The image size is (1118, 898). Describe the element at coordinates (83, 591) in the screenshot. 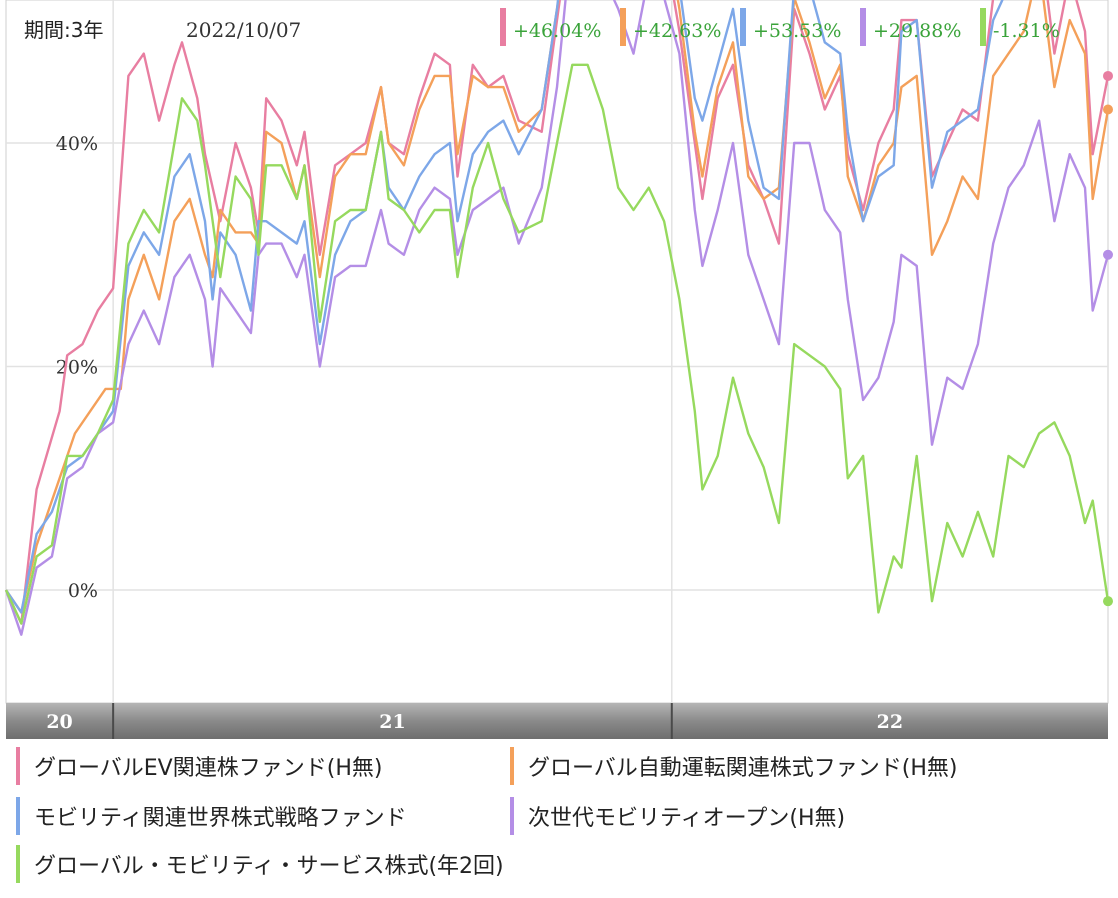

I see `y-tick-label: 0%` at that location.